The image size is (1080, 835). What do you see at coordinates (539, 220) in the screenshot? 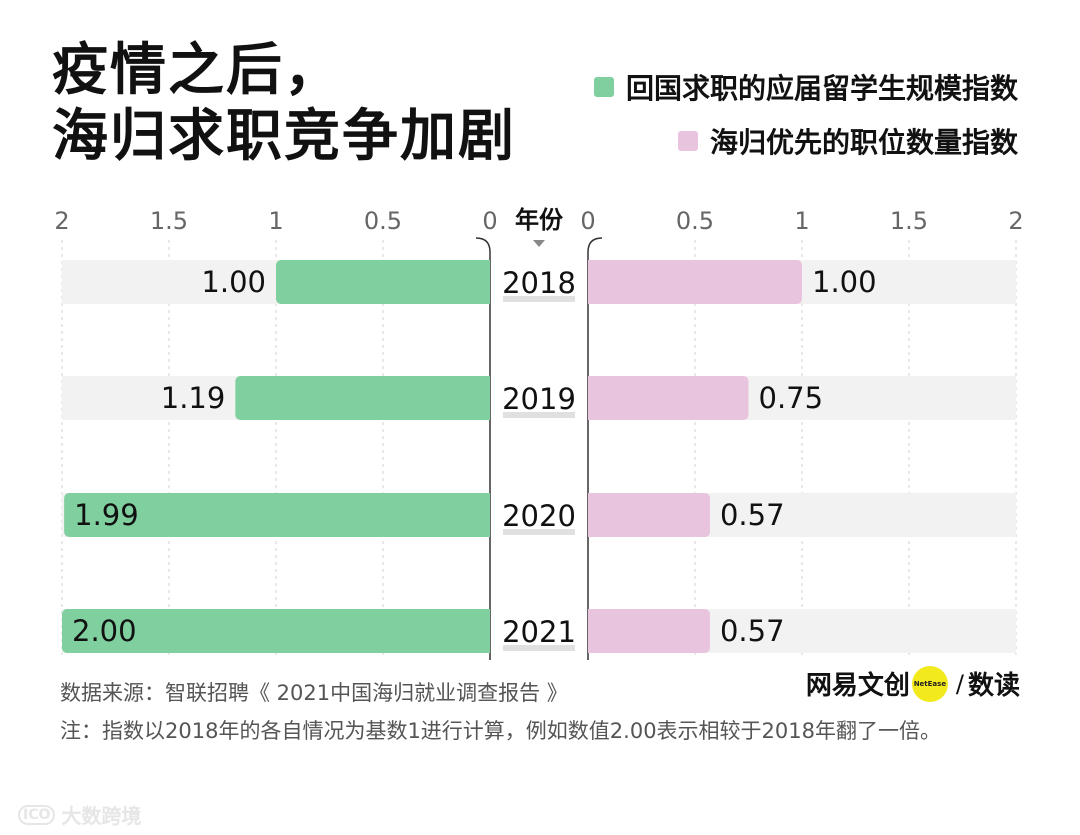
I see `center-axis-label: 年份` at bounding box center [539, 220].